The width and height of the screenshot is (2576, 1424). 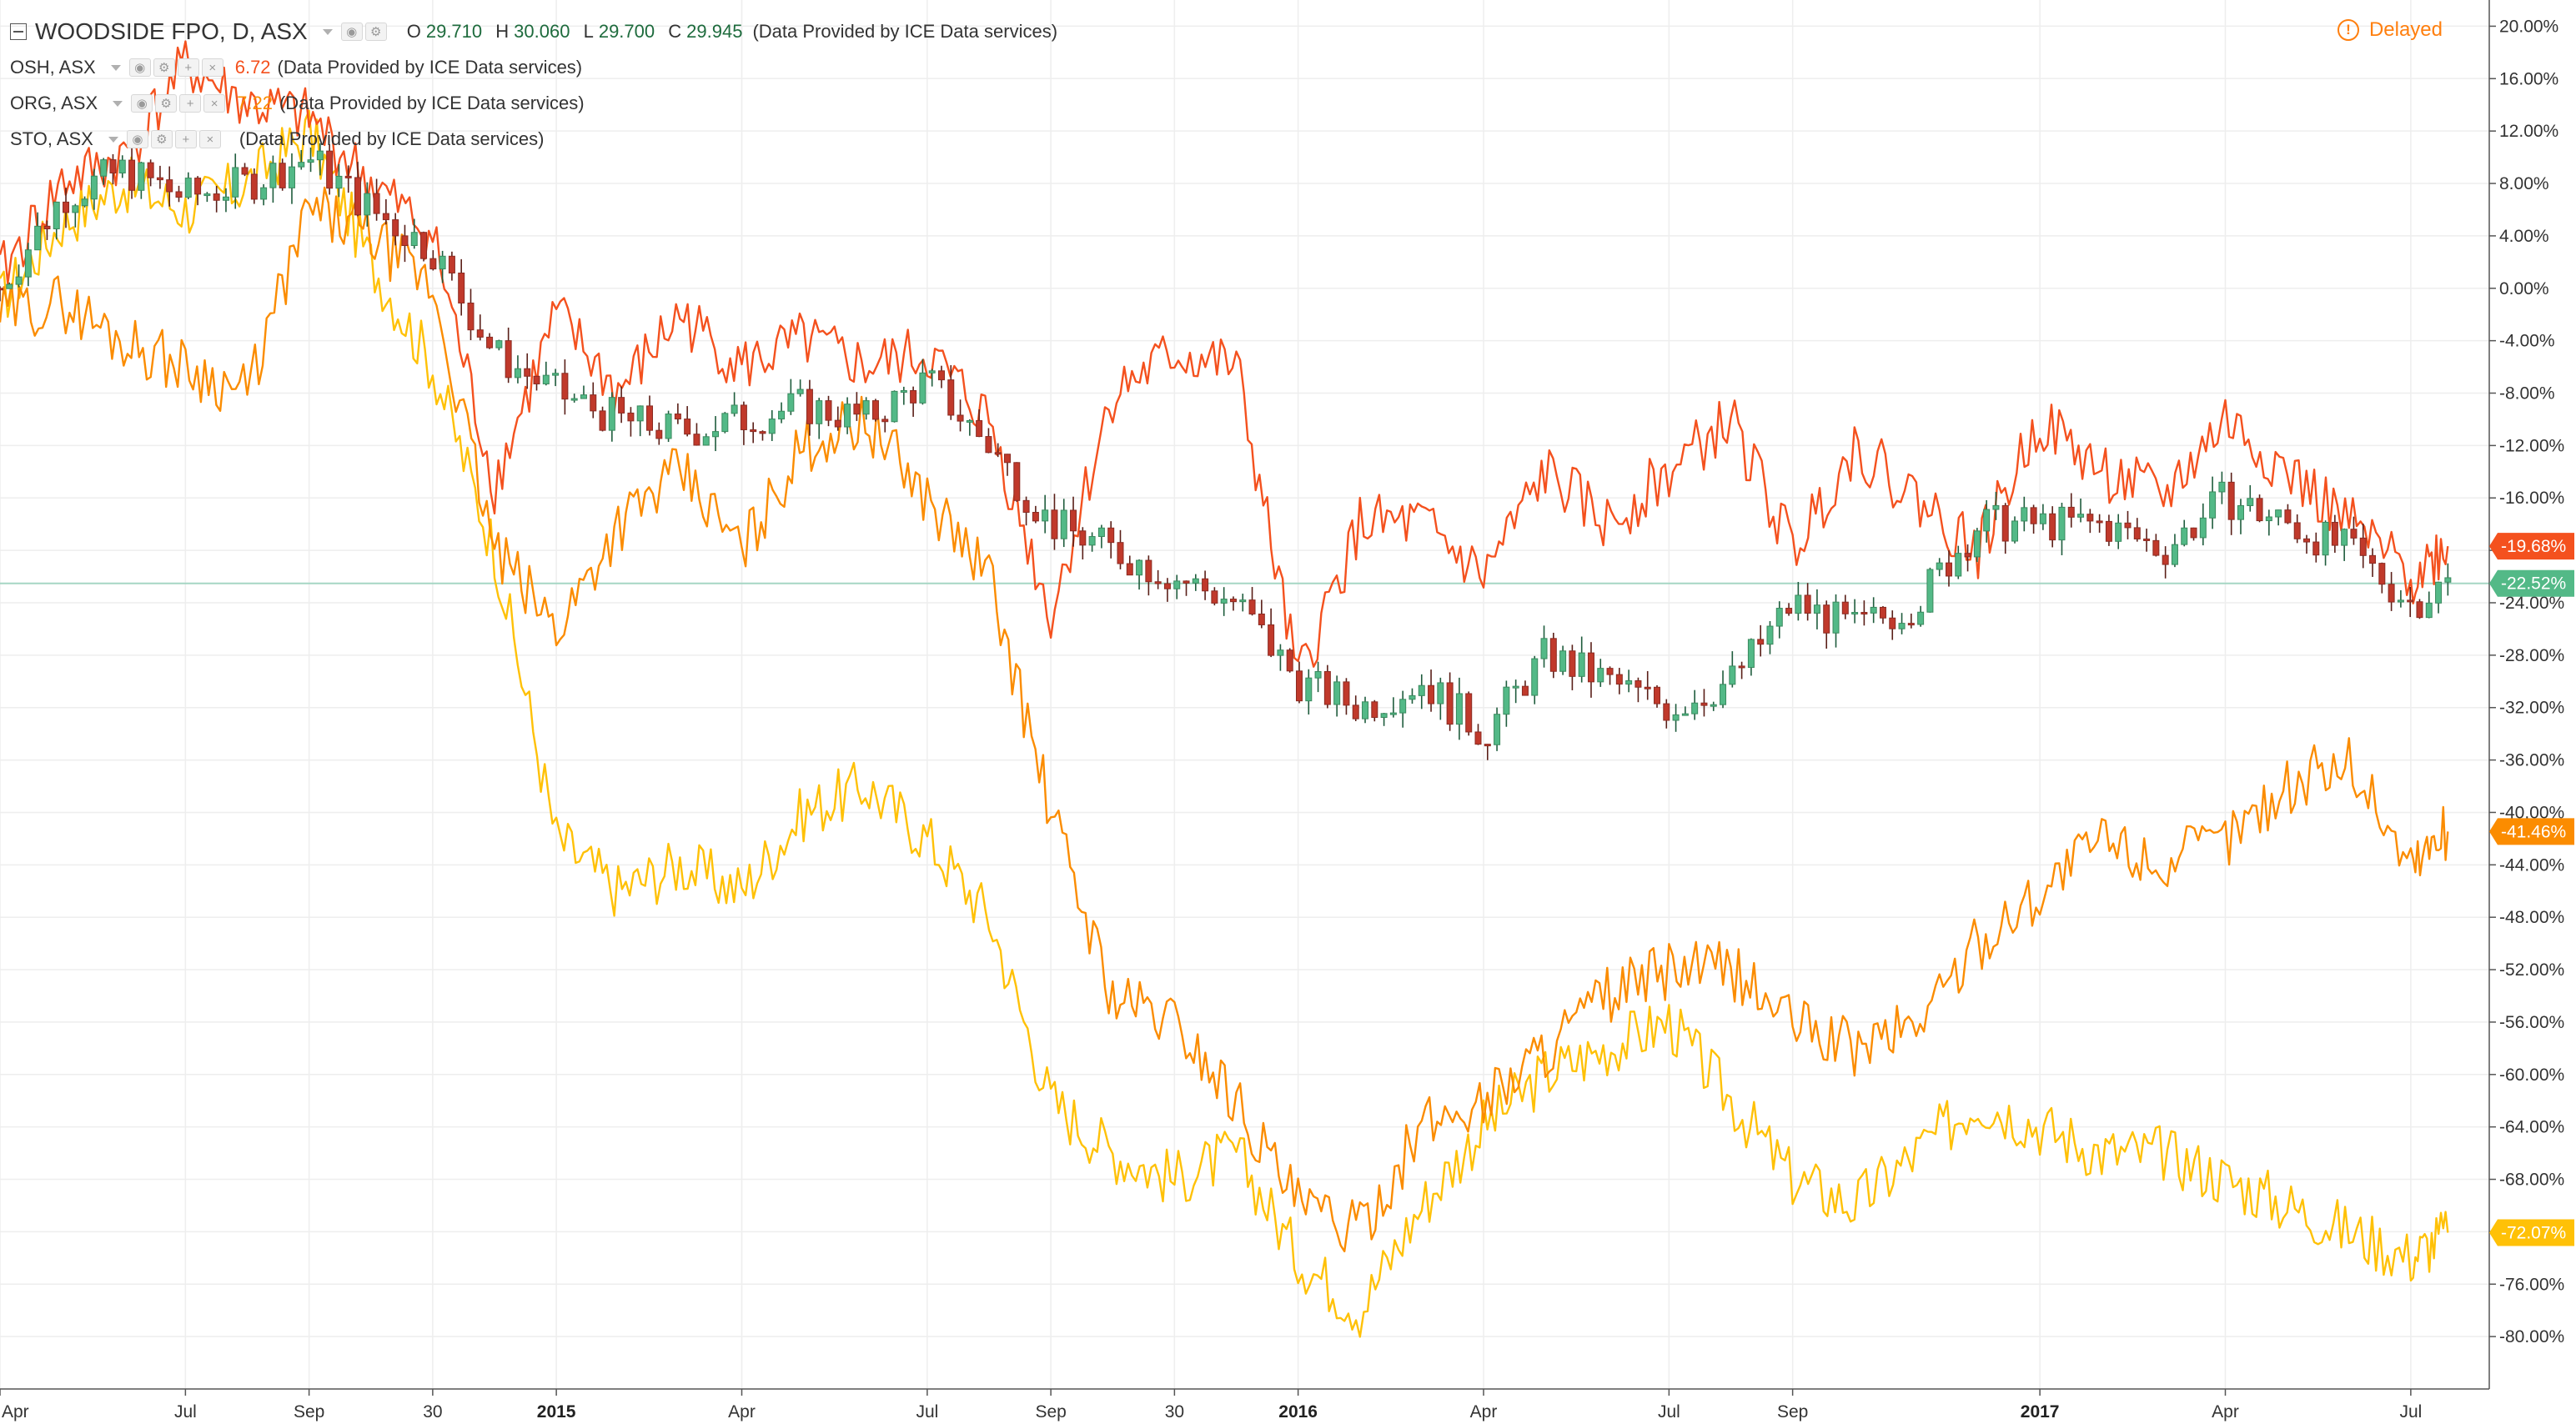 What do you see at coordinates (2528, 26) in the screenshot?
I see `y-tick-label: 20.00%` at bounding box center [2528, 26].